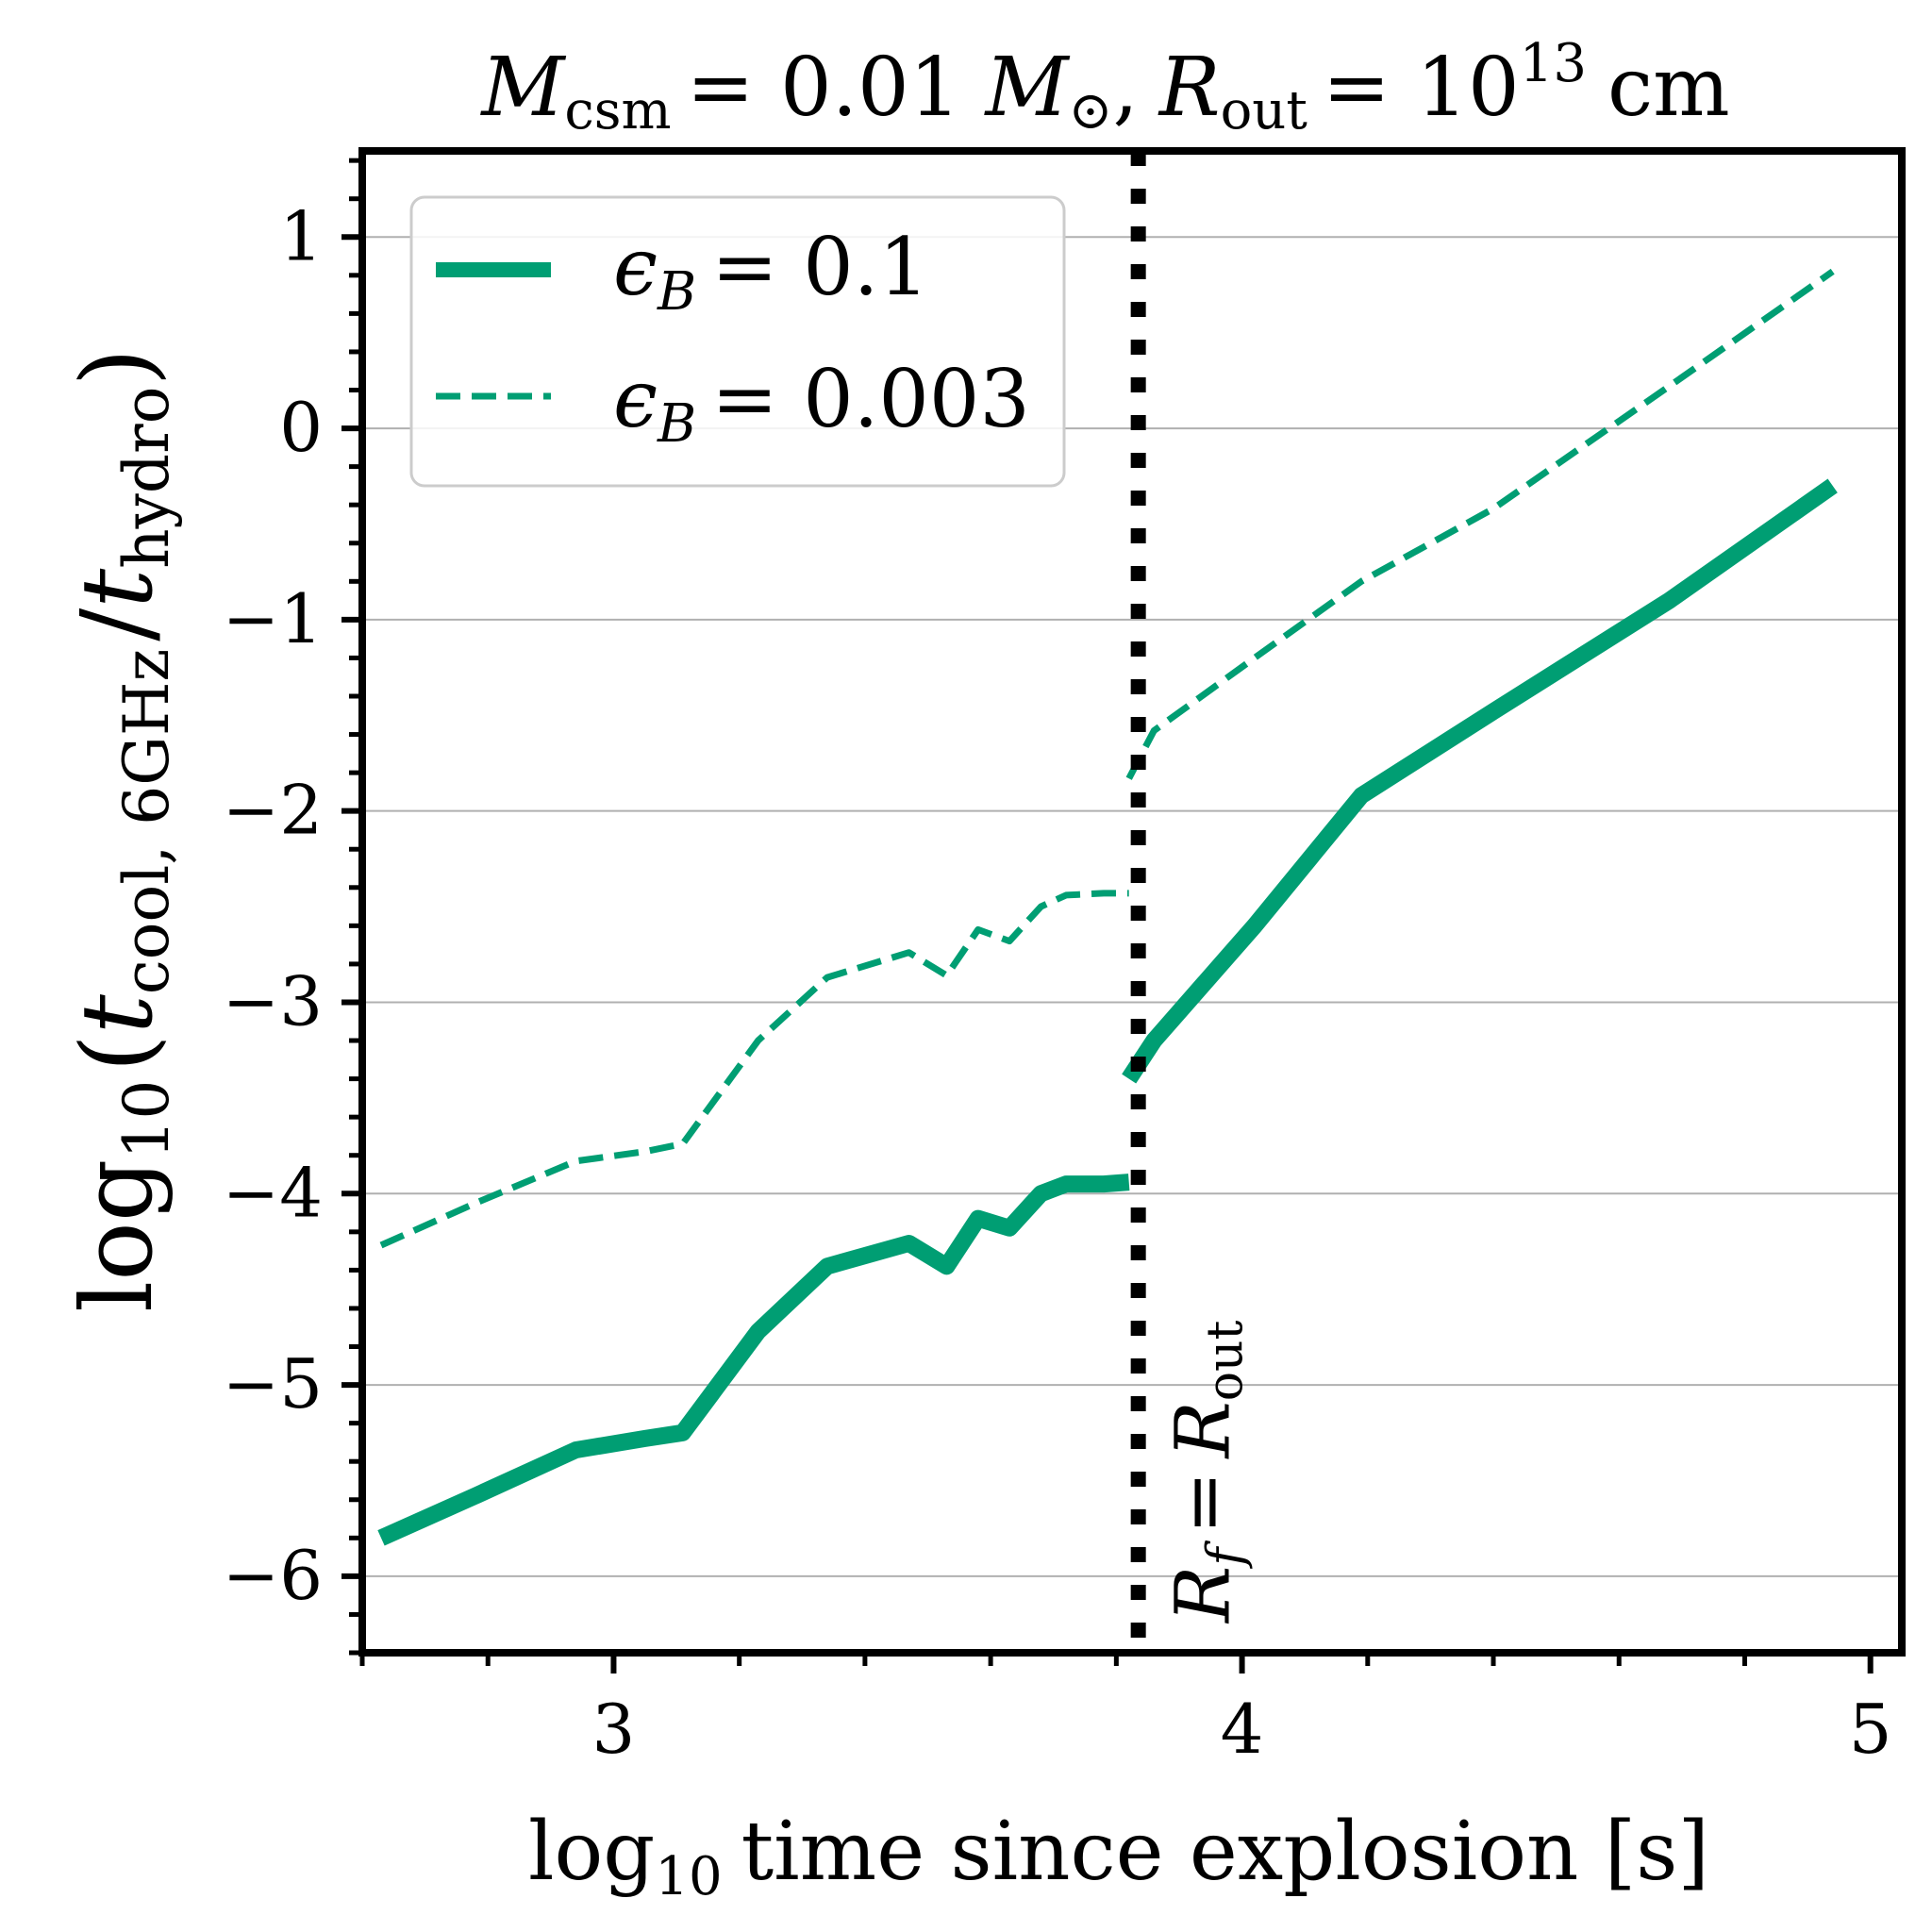 Image resolution: width=1932 pixels, height=1915 pixels. Describe the element at coordinates (1226, 1360) in the screenshot. I see `vline-label-sub2: out` at that location.